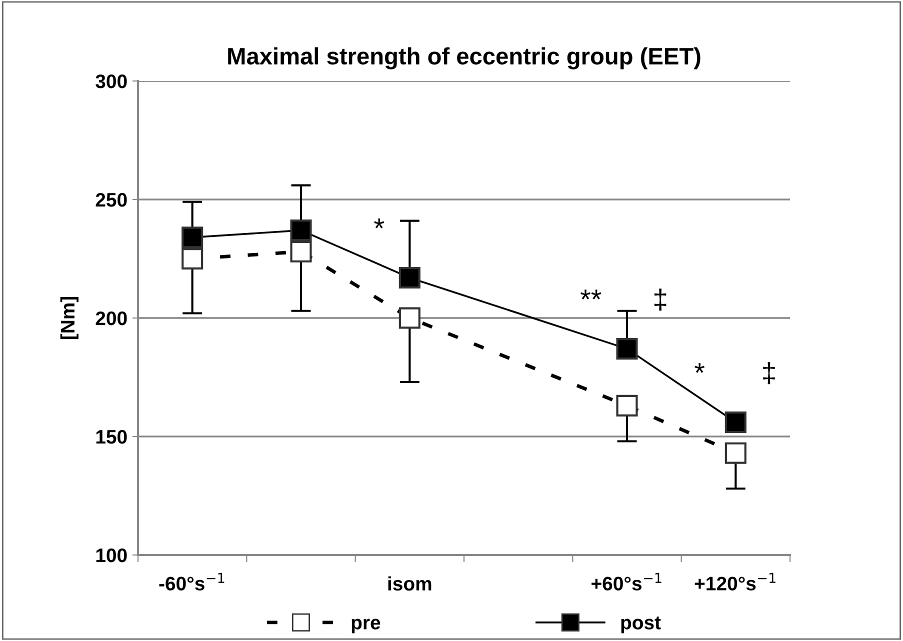 This screenshot has width=903, height=641. What do you see at coordinates (191, 581) in the screenshot?
I see `x-tick-label: -60°s$^{−1}$` at bounding box center [191, 581].